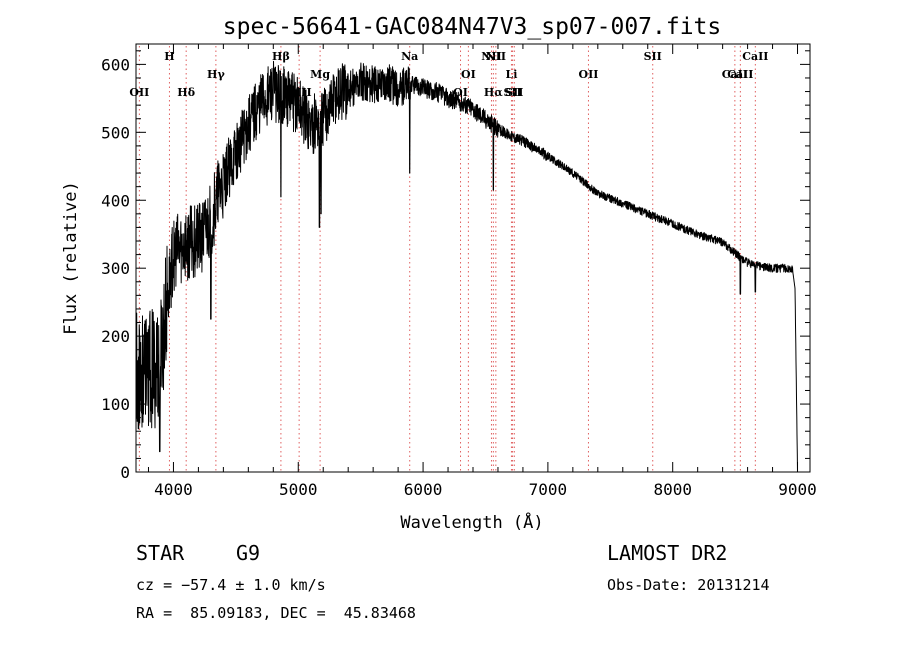 This screenshot has height=650, width=900. Describe the element at coordinates (667, 553) in the screenshot. I see `survey-label: LAMOST DR2` at that location.